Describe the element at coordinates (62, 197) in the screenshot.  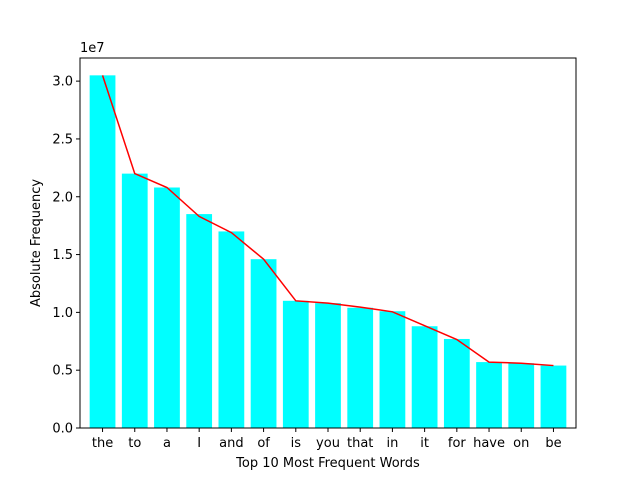
I see `y-tick-label: 2.0` at that location.